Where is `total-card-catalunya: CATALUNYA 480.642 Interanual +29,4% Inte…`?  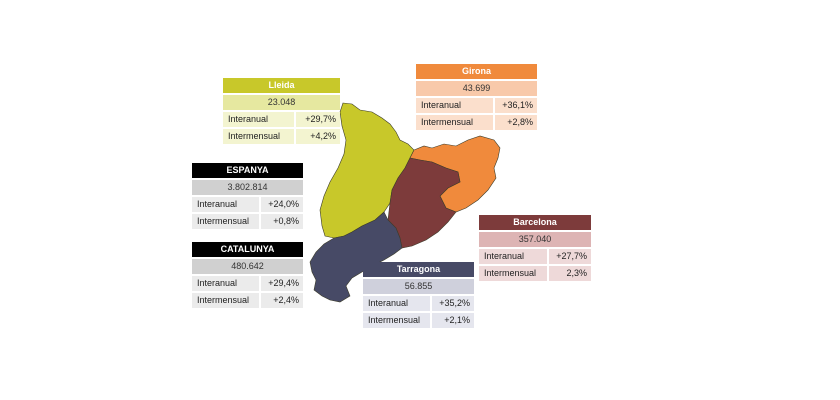
total-card-catalunya: CATALUNYA 480.642 Interanual +29,4% Inte… is located at coordinates (247, 275).